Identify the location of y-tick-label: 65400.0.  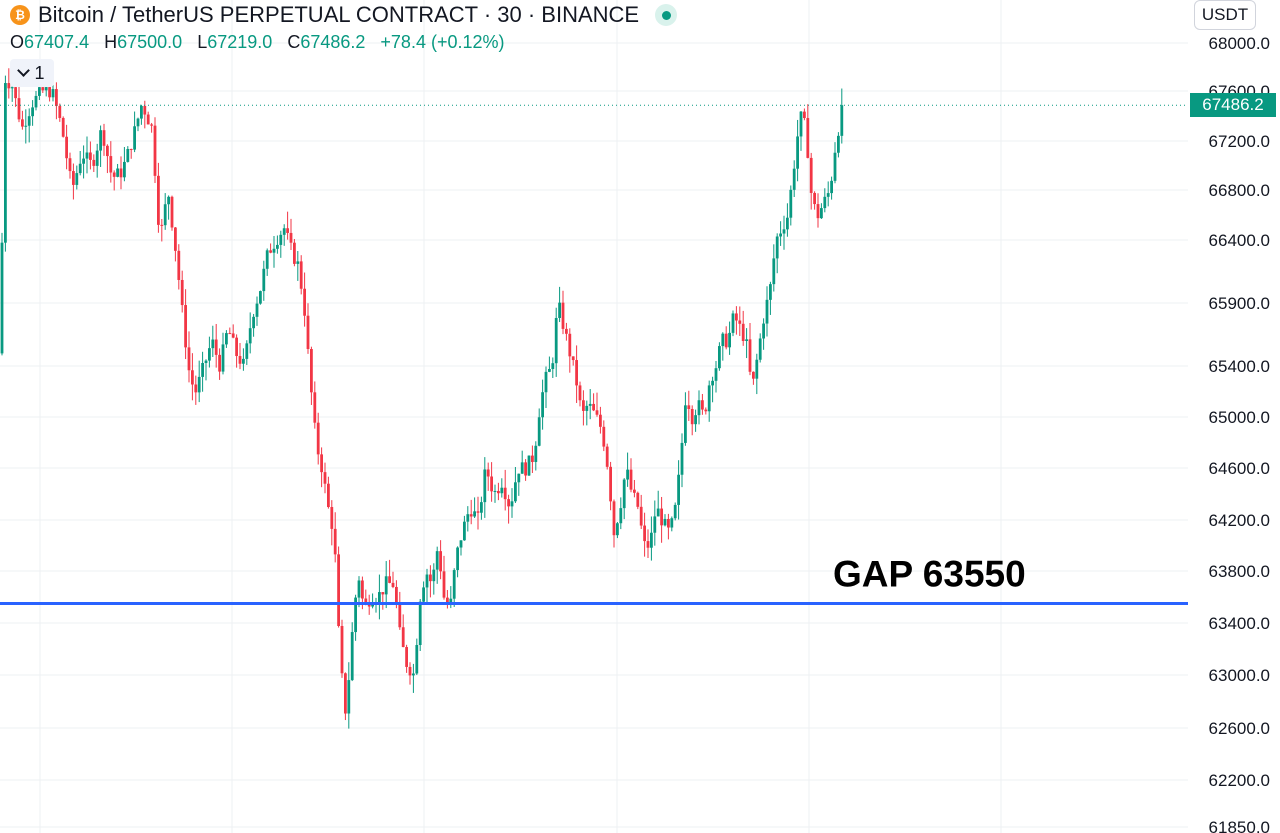
(1239, 366).